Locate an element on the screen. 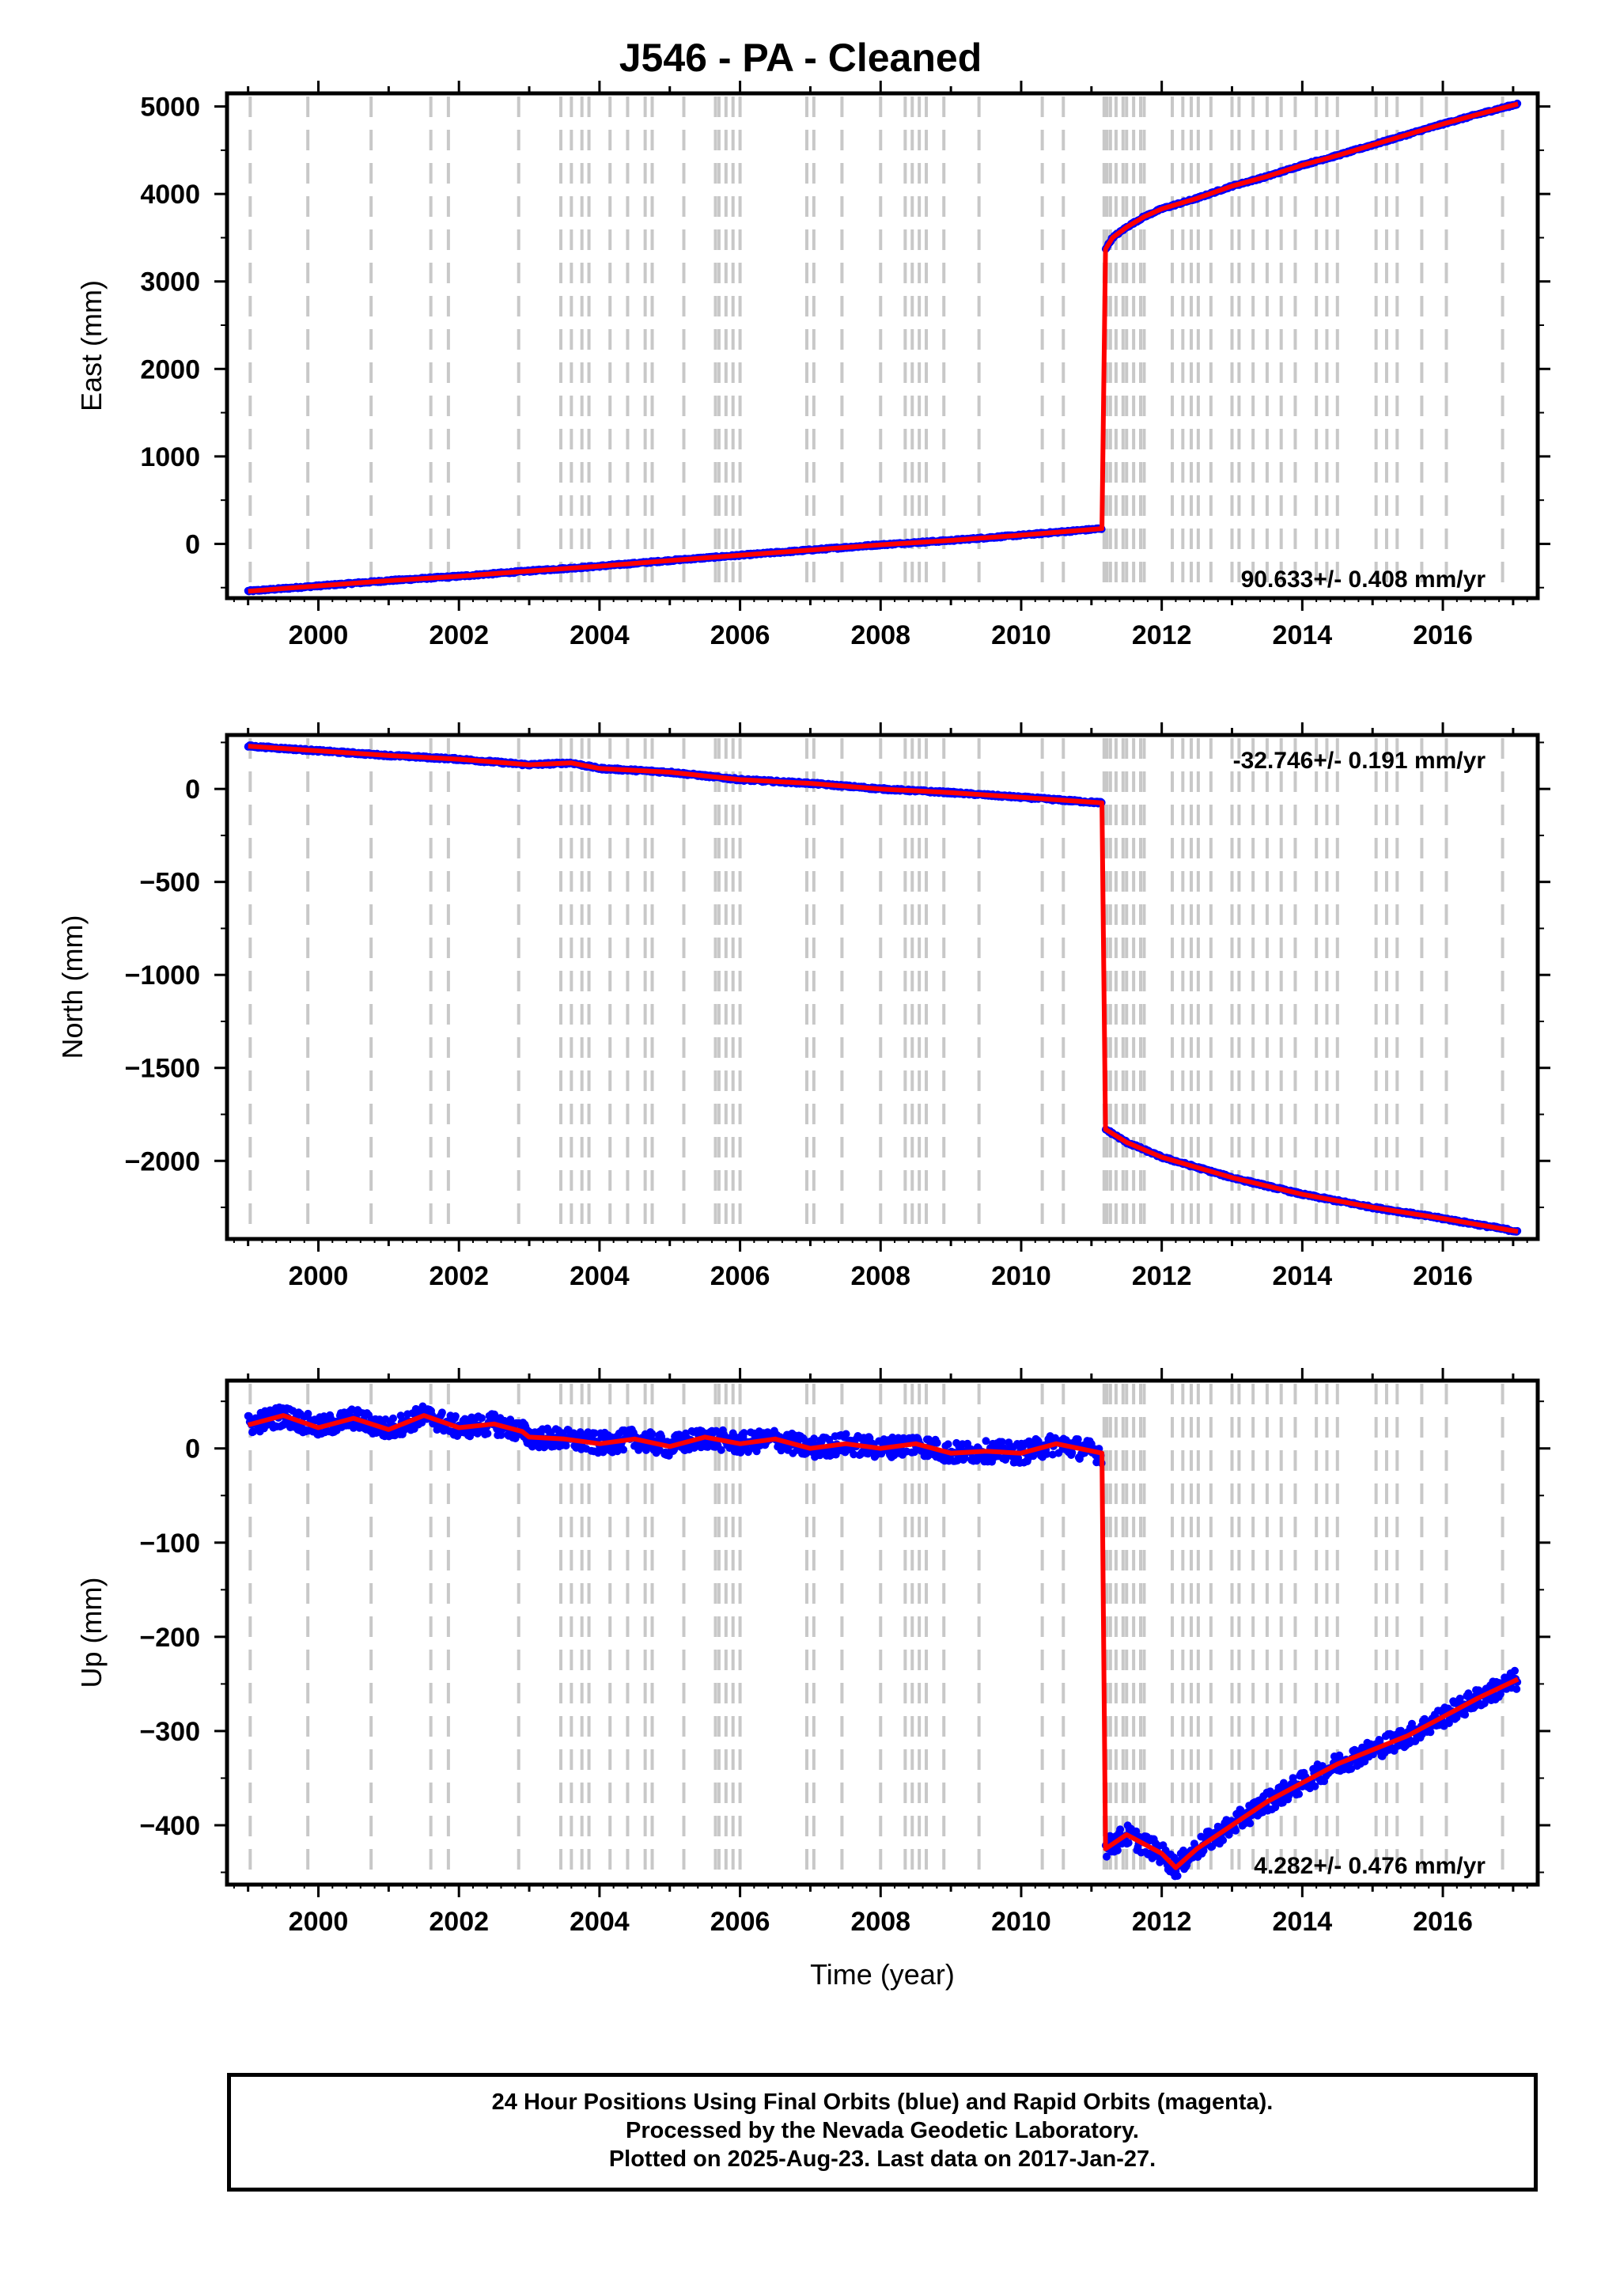  y-axis-title: North (mm) is located at coordinates (72, 987).